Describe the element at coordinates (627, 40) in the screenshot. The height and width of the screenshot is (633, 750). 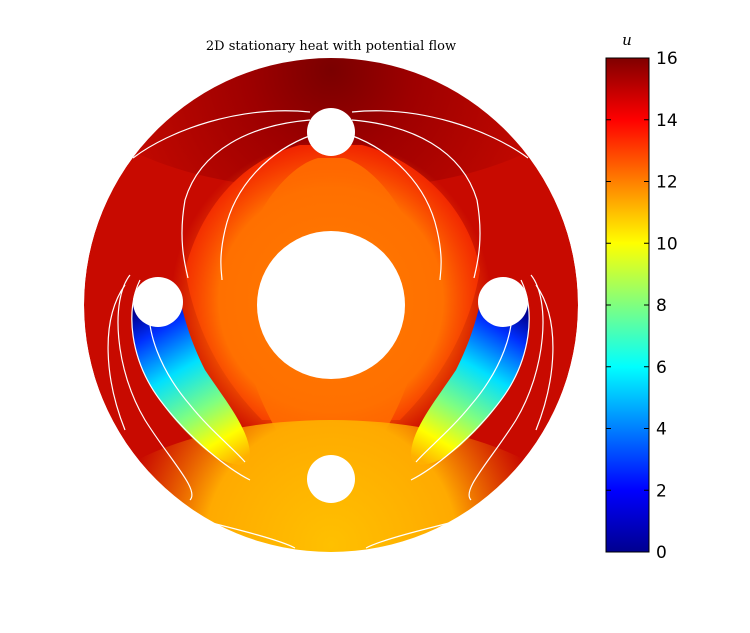
I see `colorbar-label: u` at that location.